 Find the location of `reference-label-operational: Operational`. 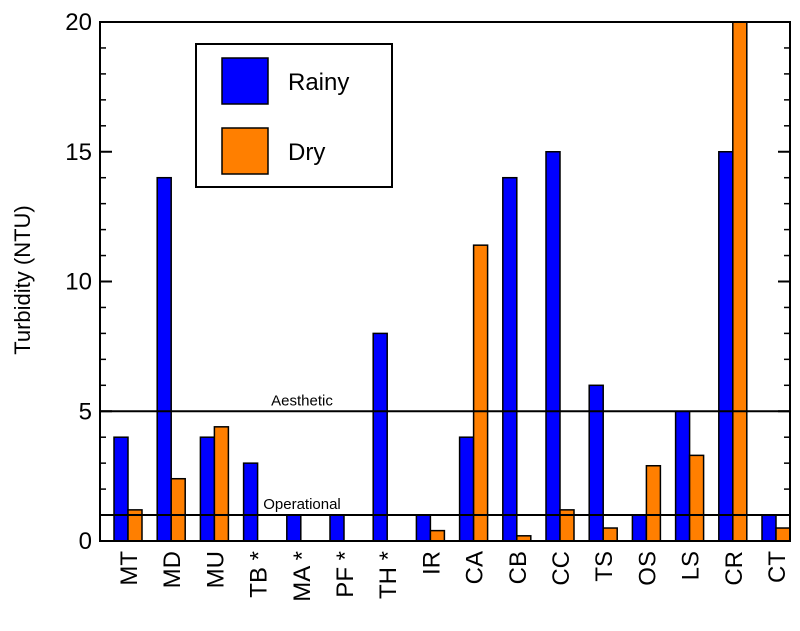

reference-label-operational: Operational is located at coordinates (302, 504).